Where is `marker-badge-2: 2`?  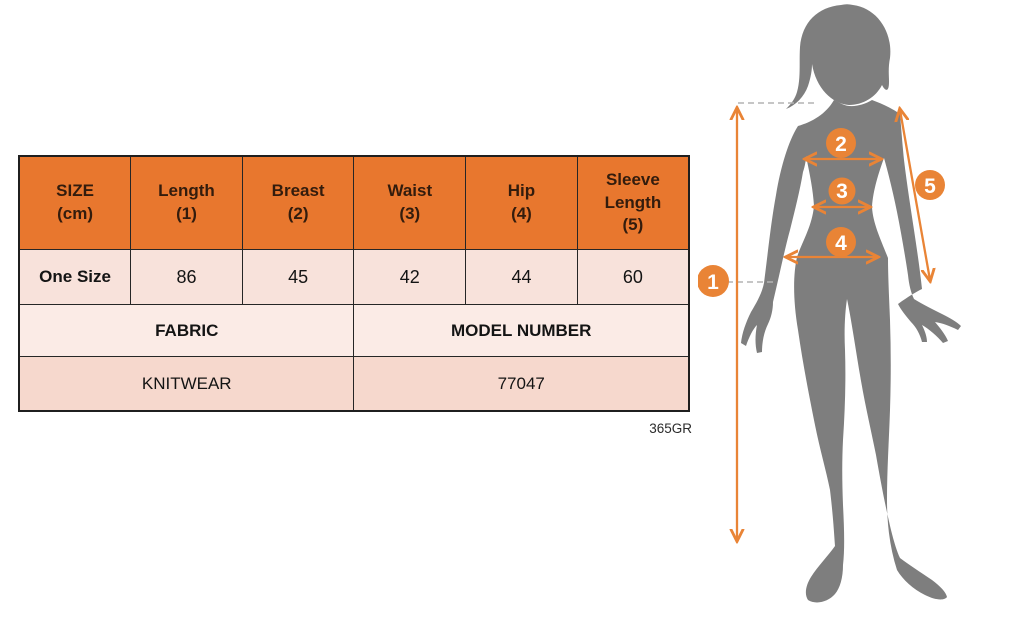
marker-badge-2: 2 is located at coordinates (841, 143).